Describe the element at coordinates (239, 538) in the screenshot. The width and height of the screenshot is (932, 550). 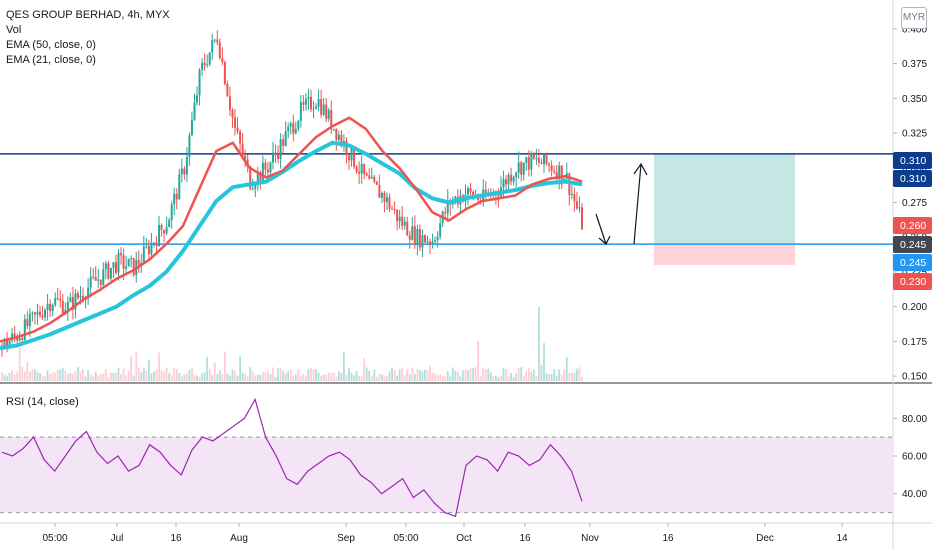
I see `time-tick-label: Aug` at that location.